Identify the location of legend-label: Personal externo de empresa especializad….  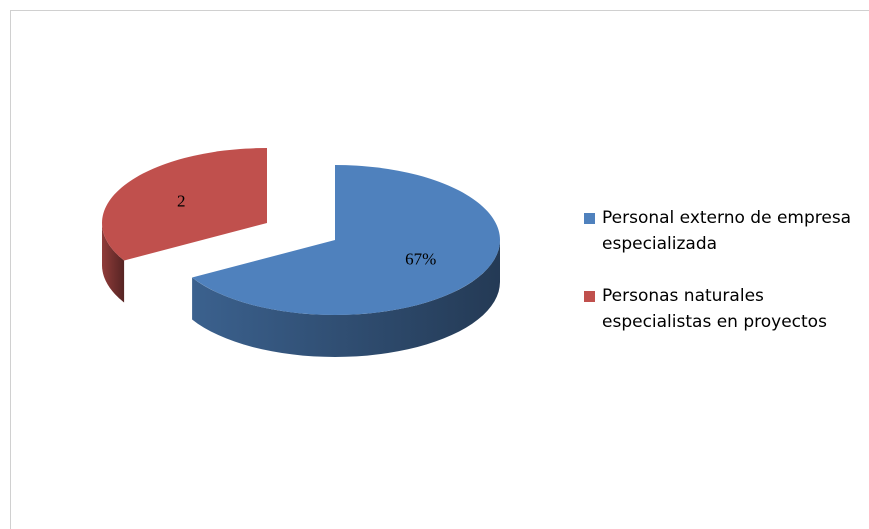
(727, 231).